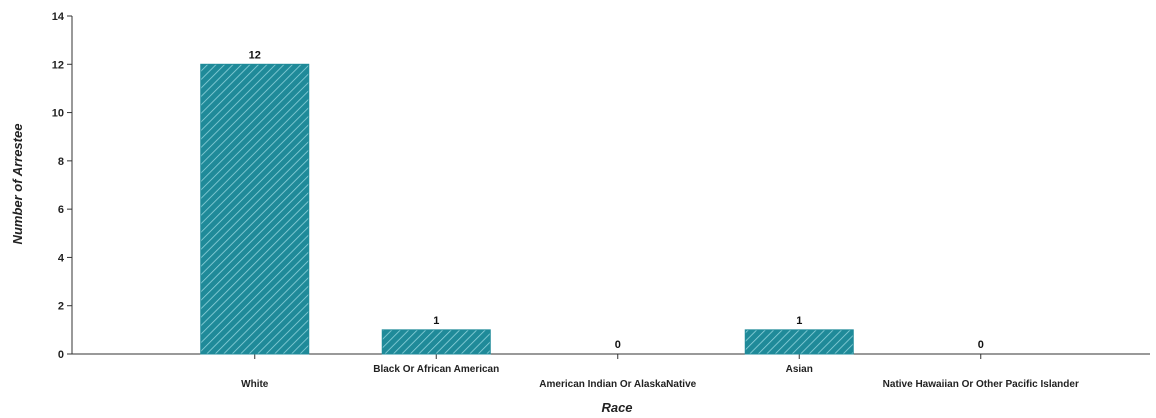 The image size is (1156, 418). I want to click on category-label: Black Or African American, so click(436, 369).